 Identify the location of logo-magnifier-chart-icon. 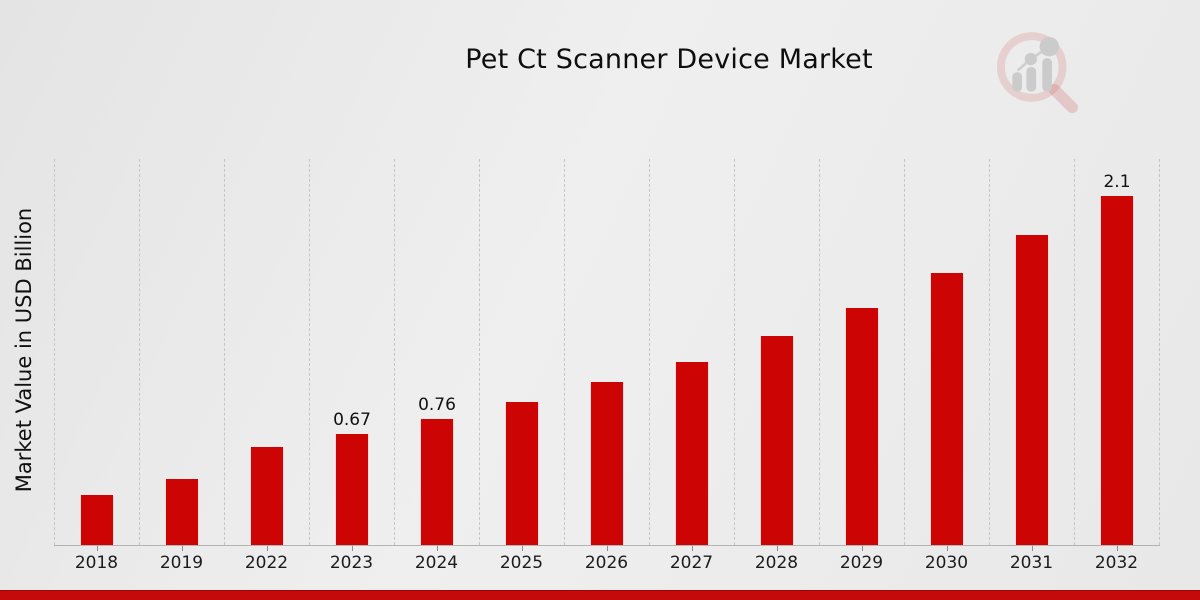
(1037, 73).